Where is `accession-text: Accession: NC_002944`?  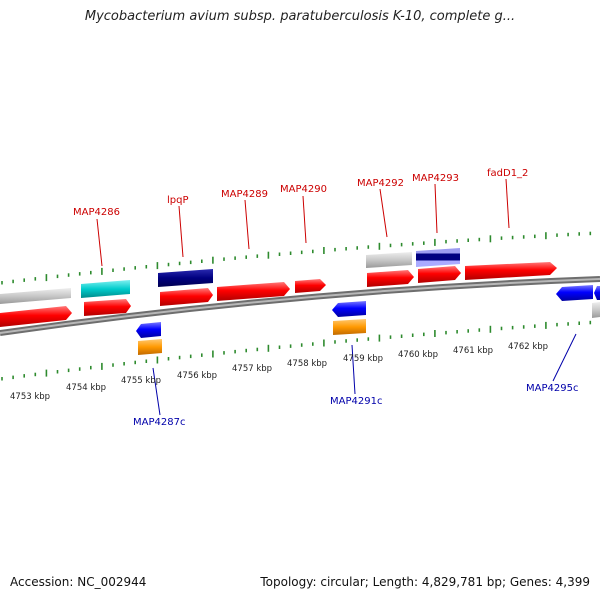 accession-text: Accession: NC_002944 is located at coordinates (78, 582).